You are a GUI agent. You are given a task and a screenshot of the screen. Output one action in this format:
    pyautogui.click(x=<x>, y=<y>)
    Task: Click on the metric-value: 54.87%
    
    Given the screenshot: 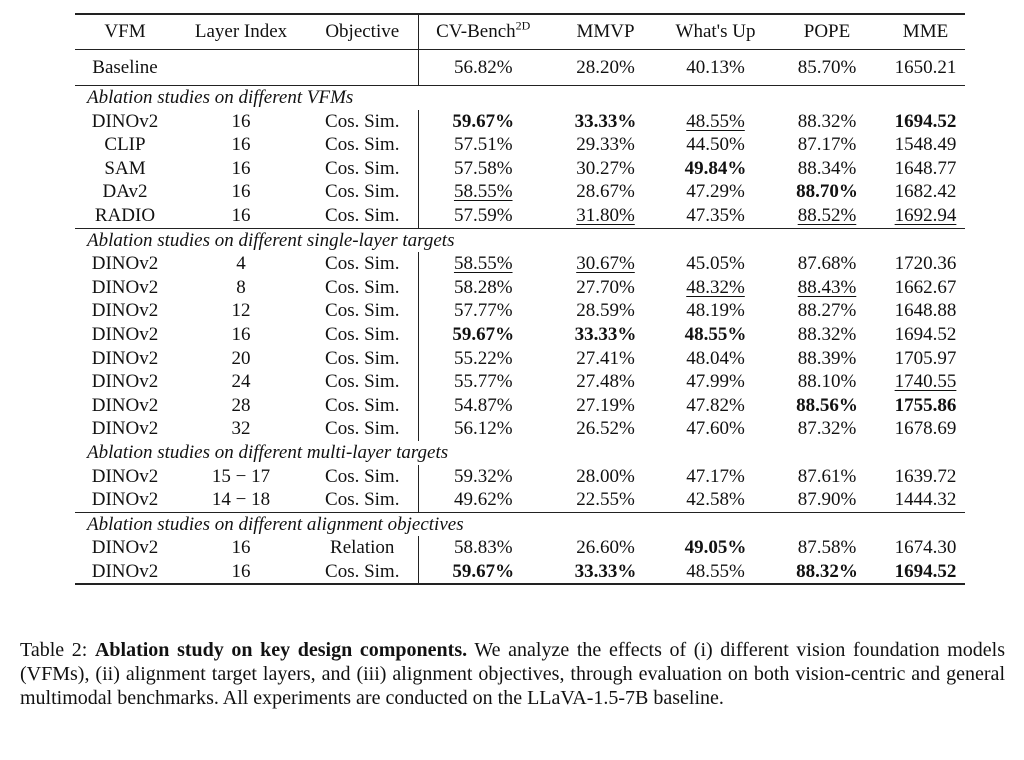 What is the action you would take?
    pyautogui.click(x=483, y=405)
    